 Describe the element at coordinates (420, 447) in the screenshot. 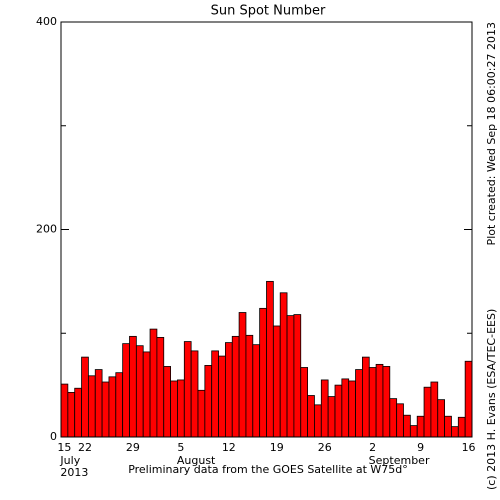

I see `x-tick-label: 9` at that location.